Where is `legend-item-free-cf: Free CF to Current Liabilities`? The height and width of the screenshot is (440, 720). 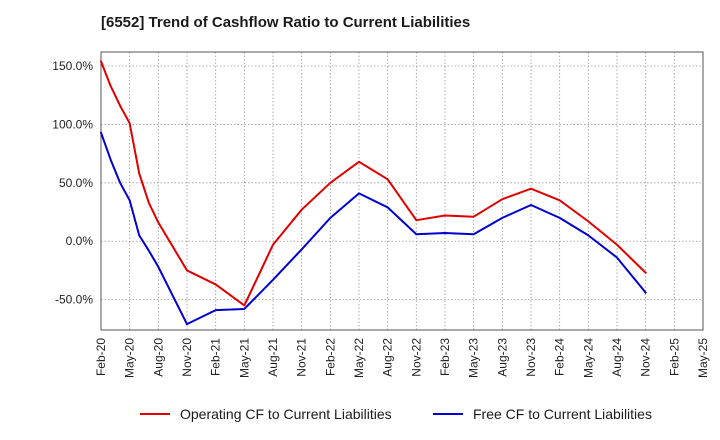
legend-item-free-cf: Free CF to Current Liabilities is located at coordinates (542, 414).